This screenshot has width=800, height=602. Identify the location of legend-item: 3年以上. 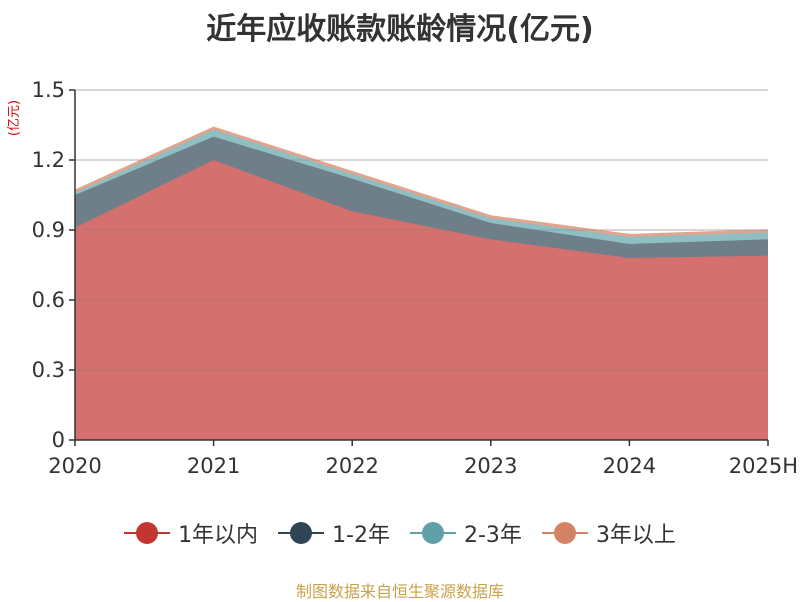
(608, 533).